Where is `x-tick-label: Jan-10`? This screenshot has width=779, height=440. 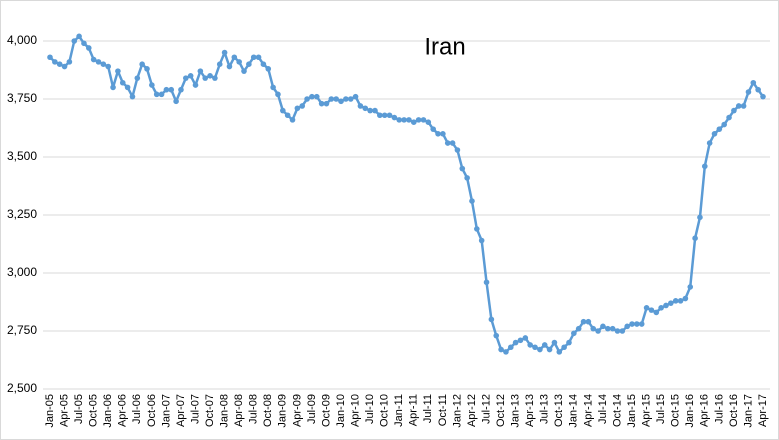 x-tick-label: Jan-10 is located at coordinates (341, 411).